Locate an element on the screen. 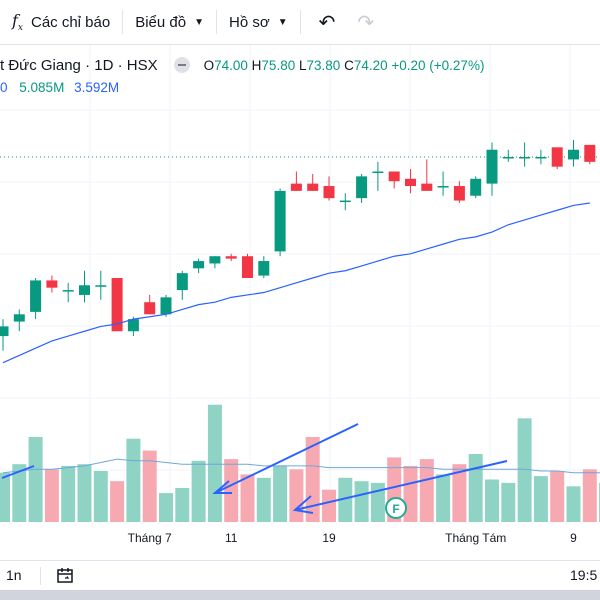 This screenshot has width=600, height=600. chart-type-button: Biểu đồ ▼ is located at coordinates (169, 22).